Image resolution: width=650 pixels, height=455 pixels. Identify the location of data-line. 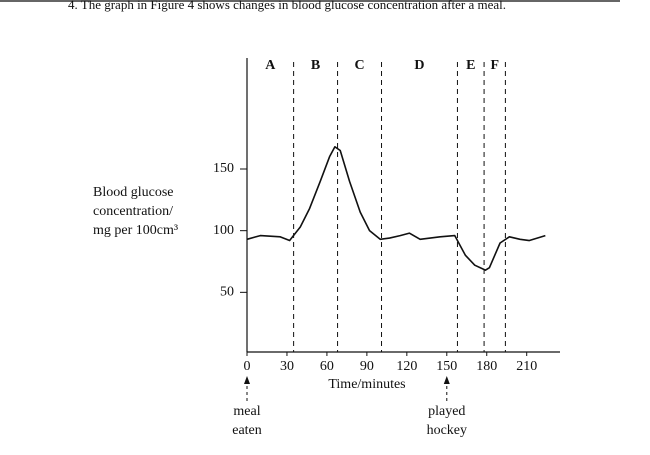
(396, 208).